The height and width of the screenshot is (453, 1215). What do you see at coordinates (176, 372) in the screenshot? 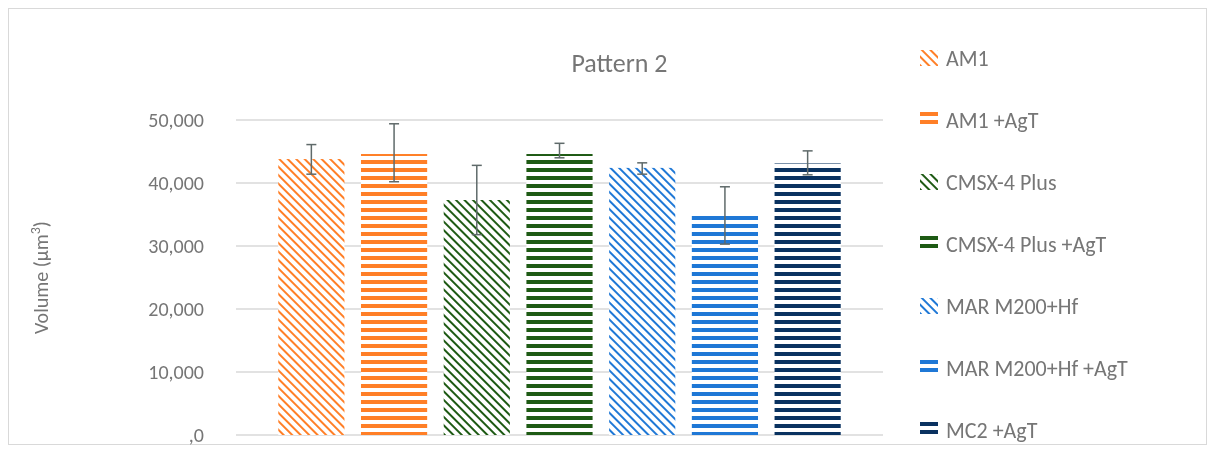
I see `y-tick-label: 10,000` at bounding box center [176, 372].